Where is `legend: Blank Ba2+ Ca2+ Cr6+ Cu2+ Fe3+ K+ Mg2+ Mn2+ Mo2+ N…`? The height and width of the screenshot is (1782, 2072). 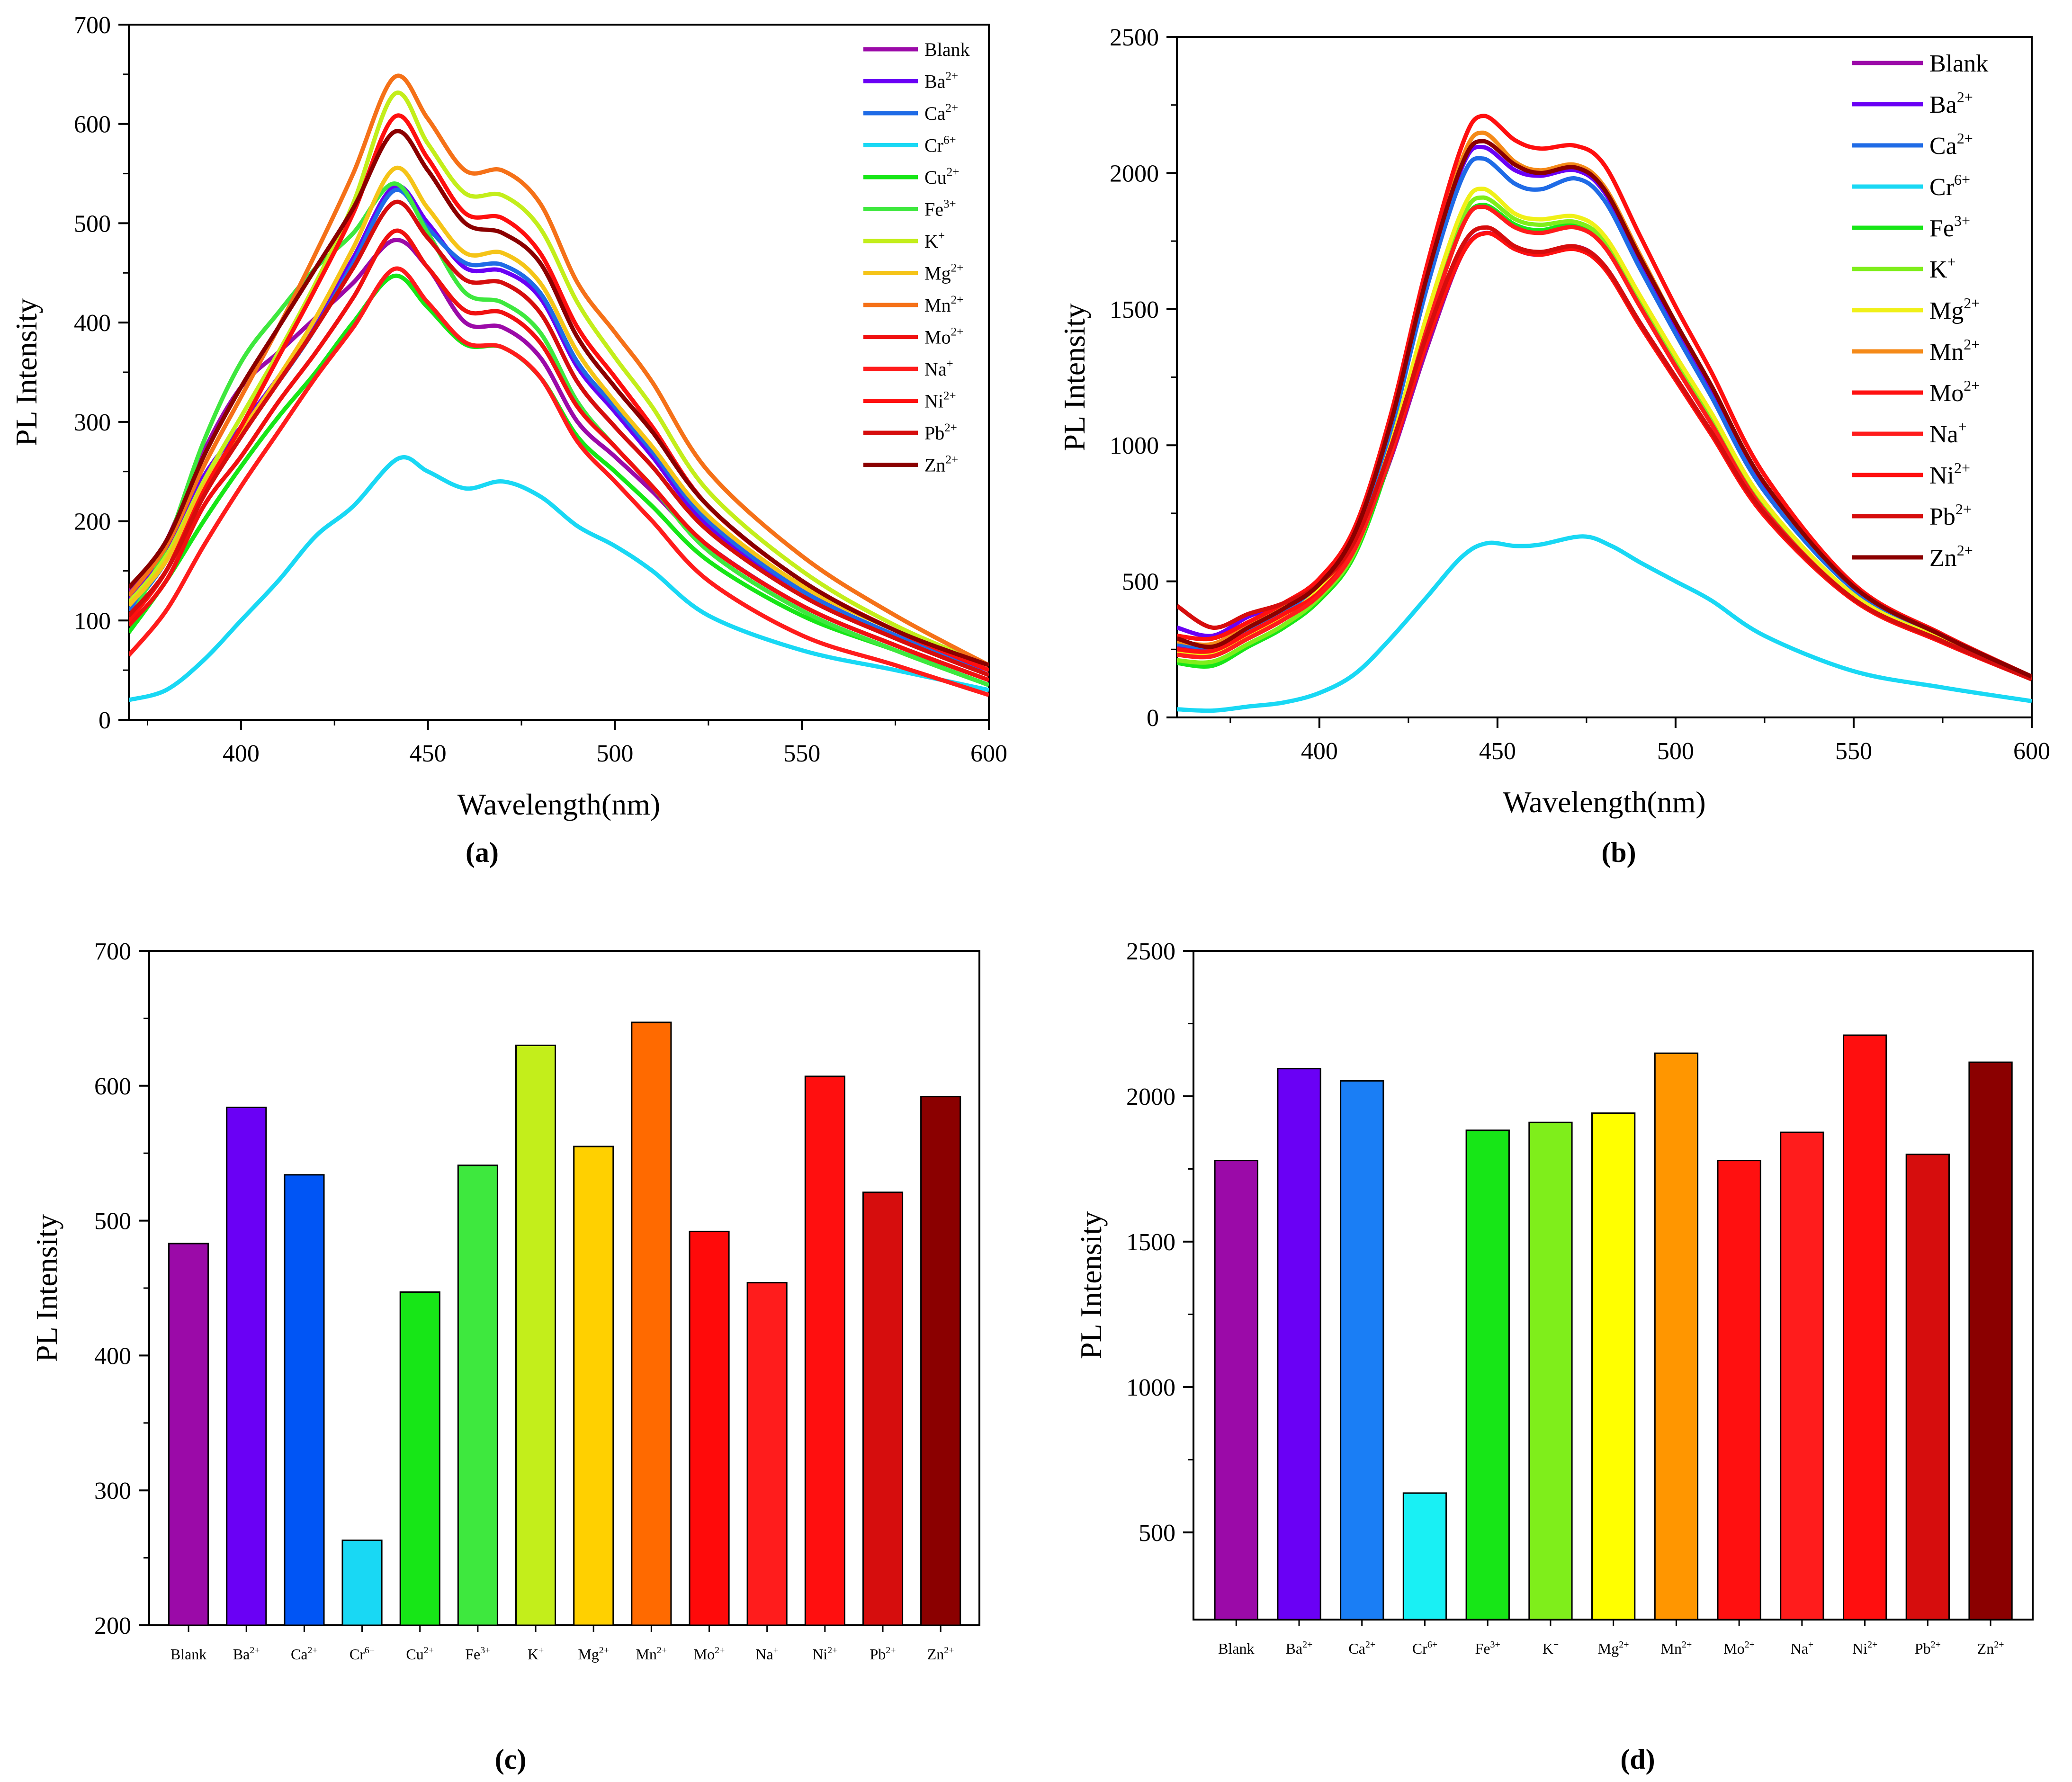 legend: Blank Ba2+ Ca2+ Cr6+ Cu2+ Fe3+ K+ Mg2+ Mn2+ Mo2+ N… is located at coordinates (916, 258).